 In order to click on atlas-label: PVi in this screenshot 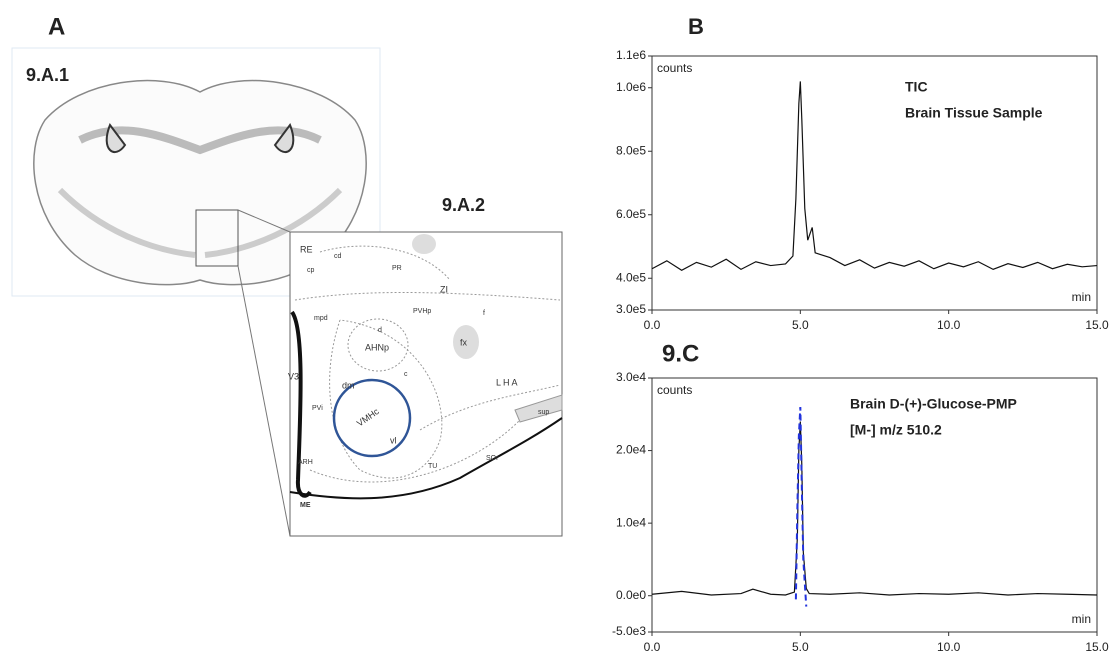, I will do `click(317, 408)`.